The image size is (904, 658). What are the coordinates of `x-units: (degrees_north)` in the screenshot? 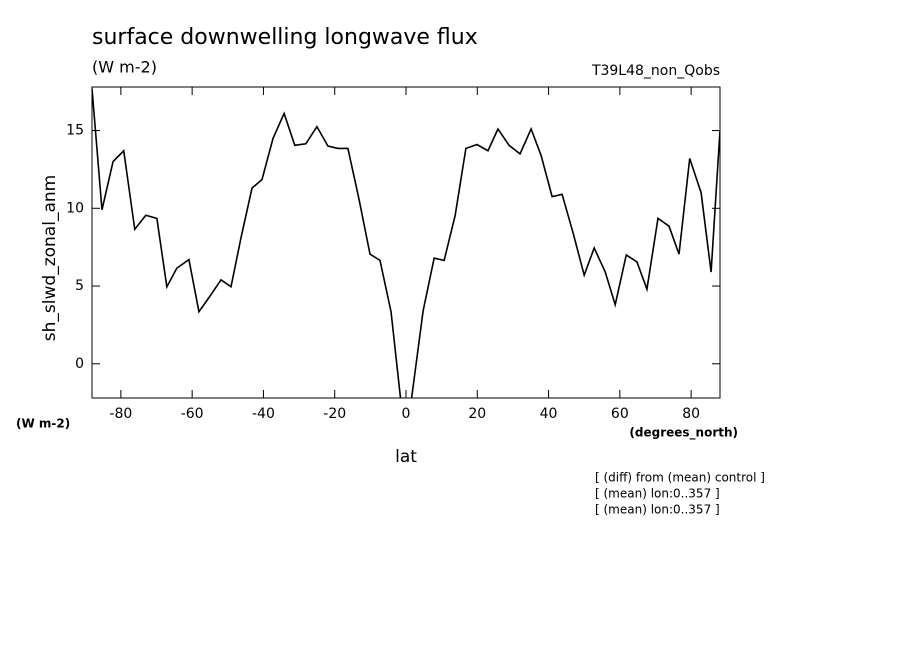 It's located at (683, 433).